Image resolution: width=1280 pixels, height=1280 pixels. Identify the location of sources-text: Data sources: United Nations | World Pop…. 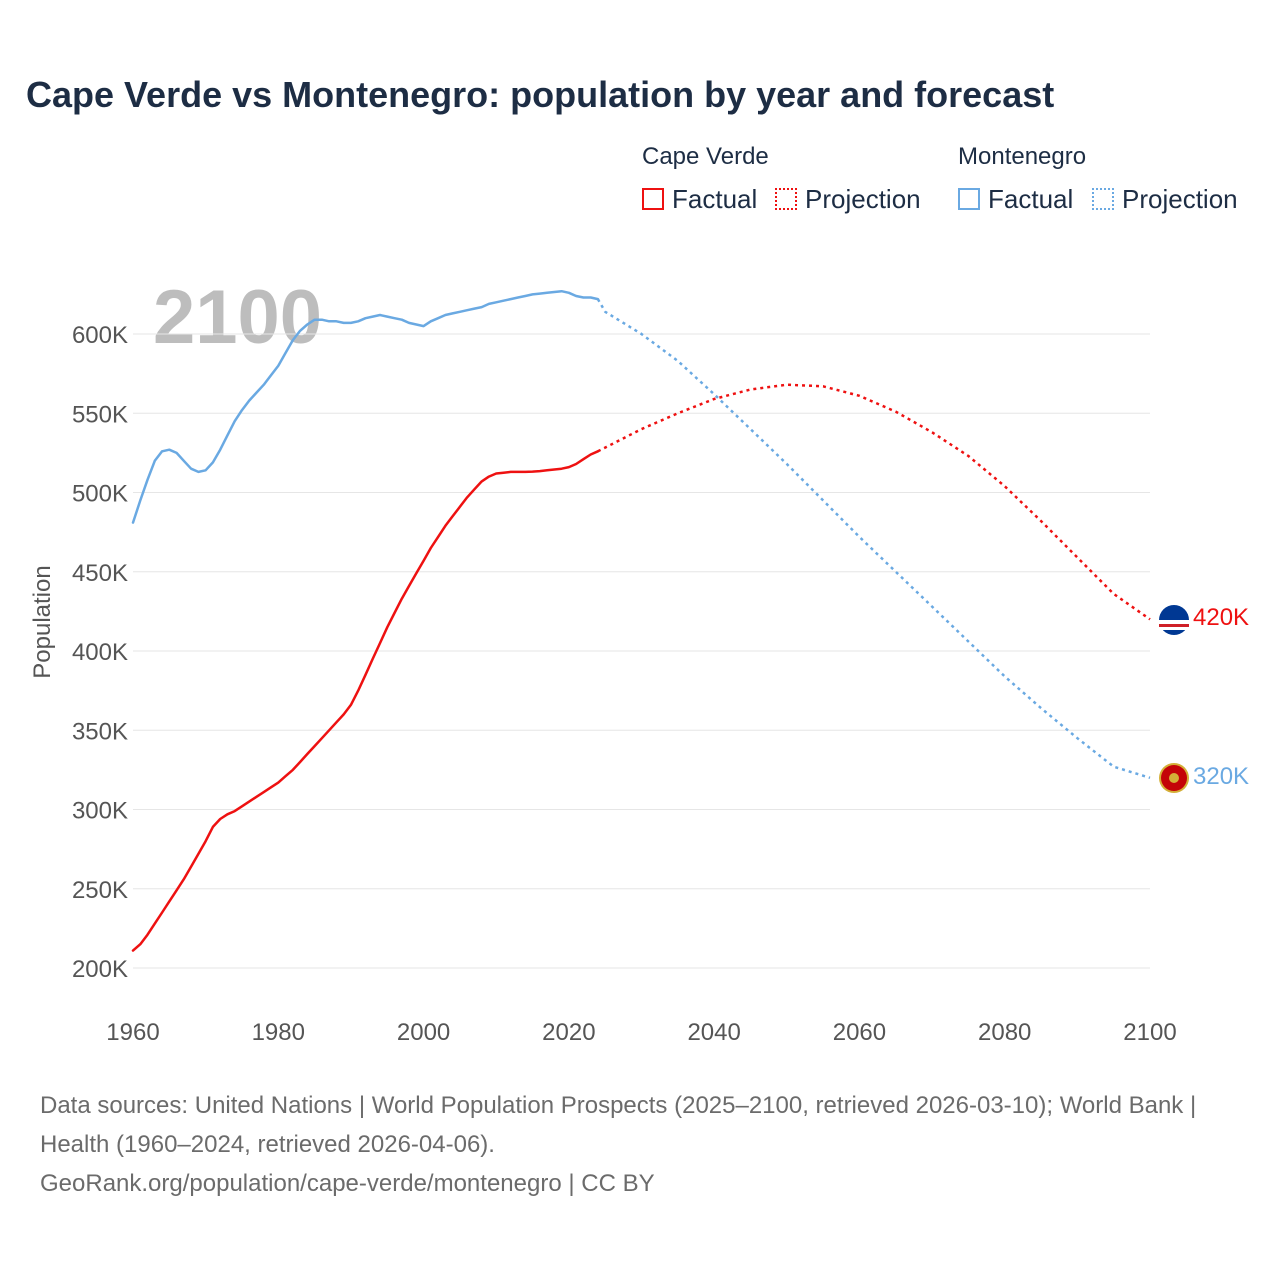
(618, 1125).